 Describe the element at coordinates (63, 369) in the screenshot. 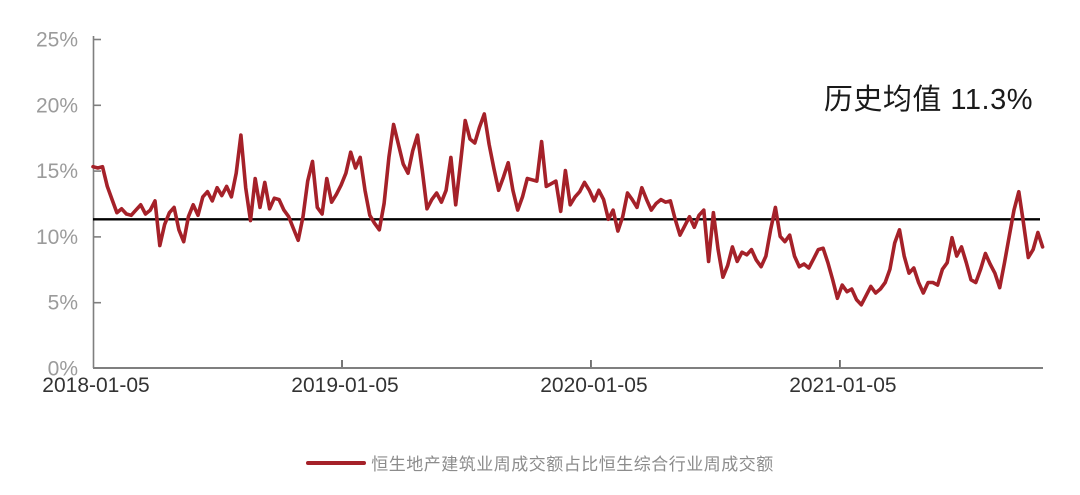

I see `y-tick-label: 0%` at that location.